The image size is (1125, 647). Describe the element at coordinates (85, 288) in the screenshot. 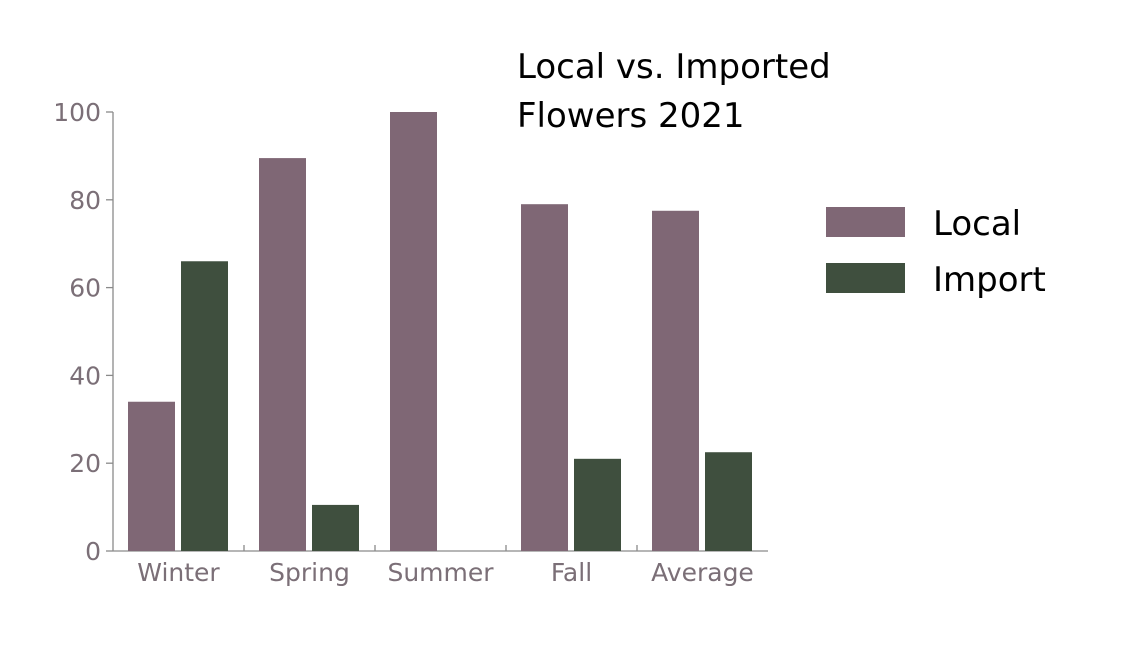

I see `y-tick-label: 60` at that location.